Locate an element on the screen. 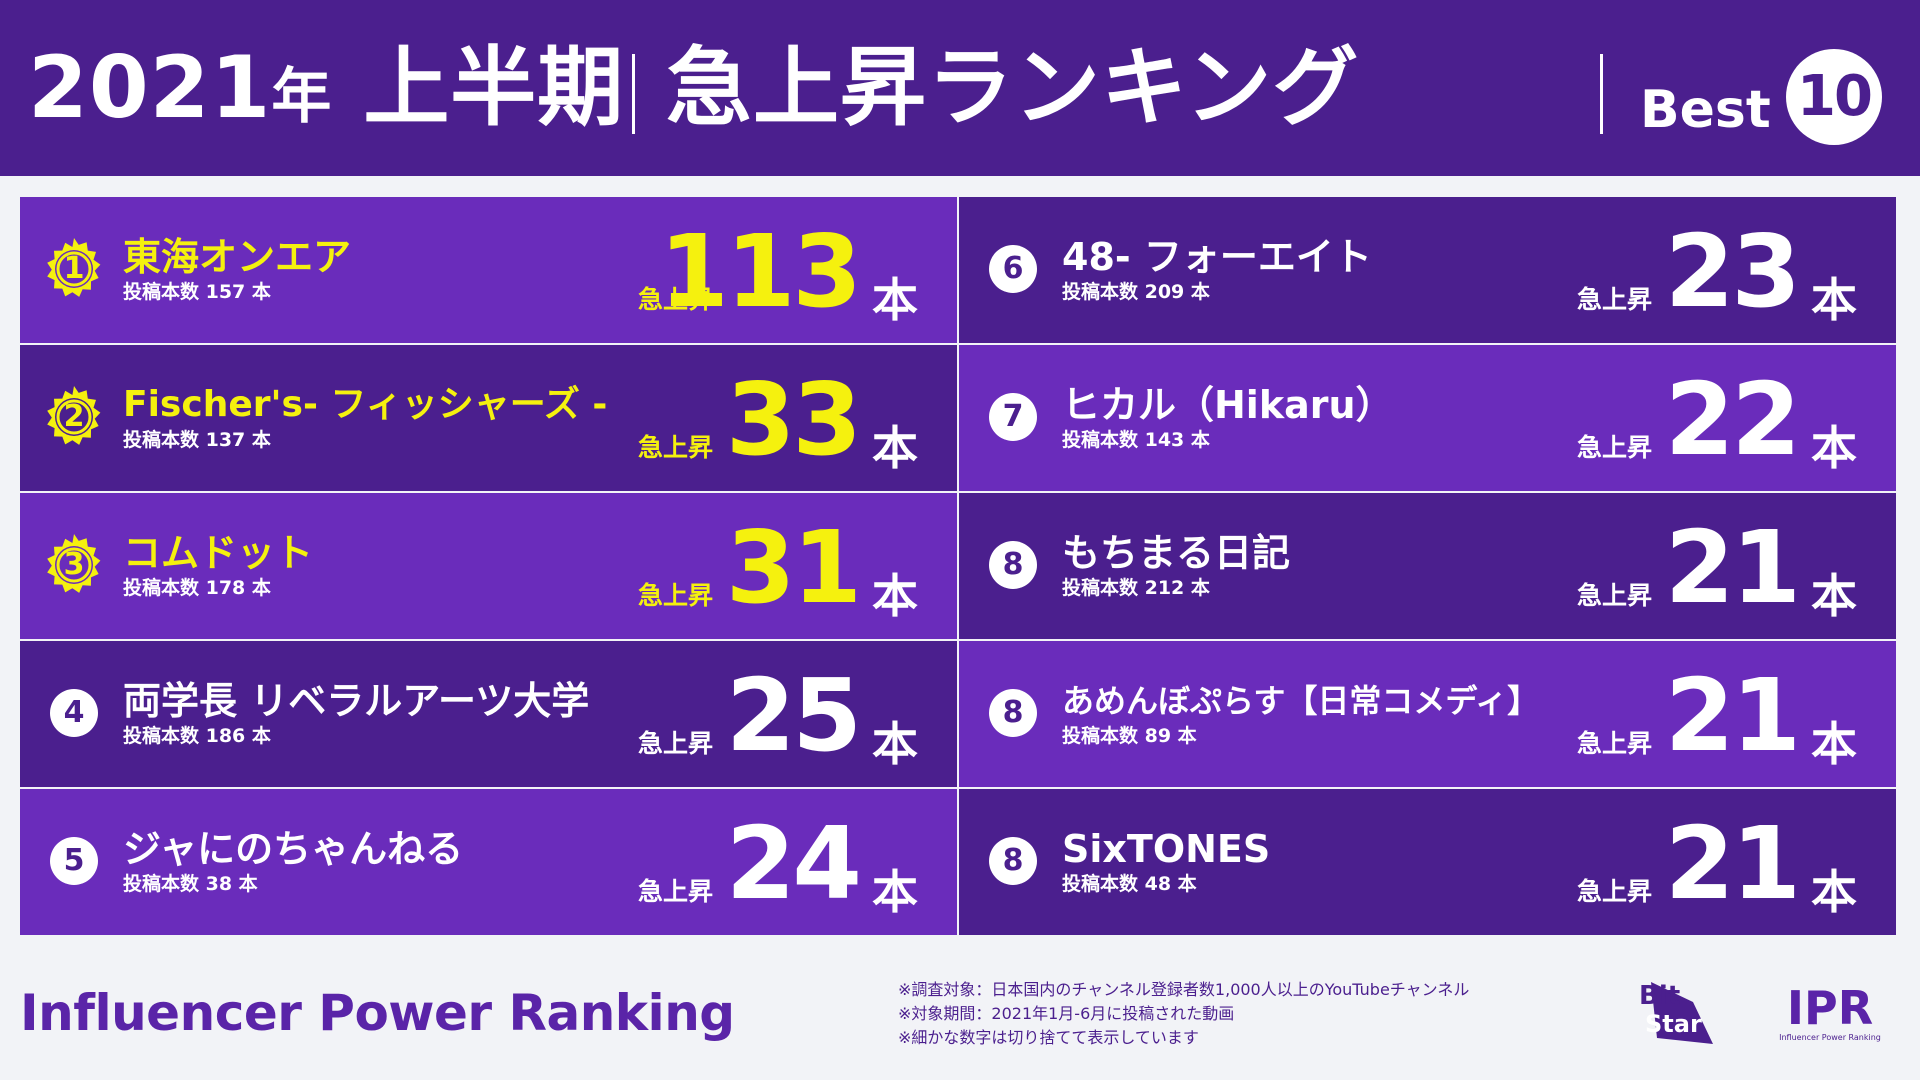 The width and height of the screenshot is (1920, 1080). title-divider is located at coordinates (633, 94).